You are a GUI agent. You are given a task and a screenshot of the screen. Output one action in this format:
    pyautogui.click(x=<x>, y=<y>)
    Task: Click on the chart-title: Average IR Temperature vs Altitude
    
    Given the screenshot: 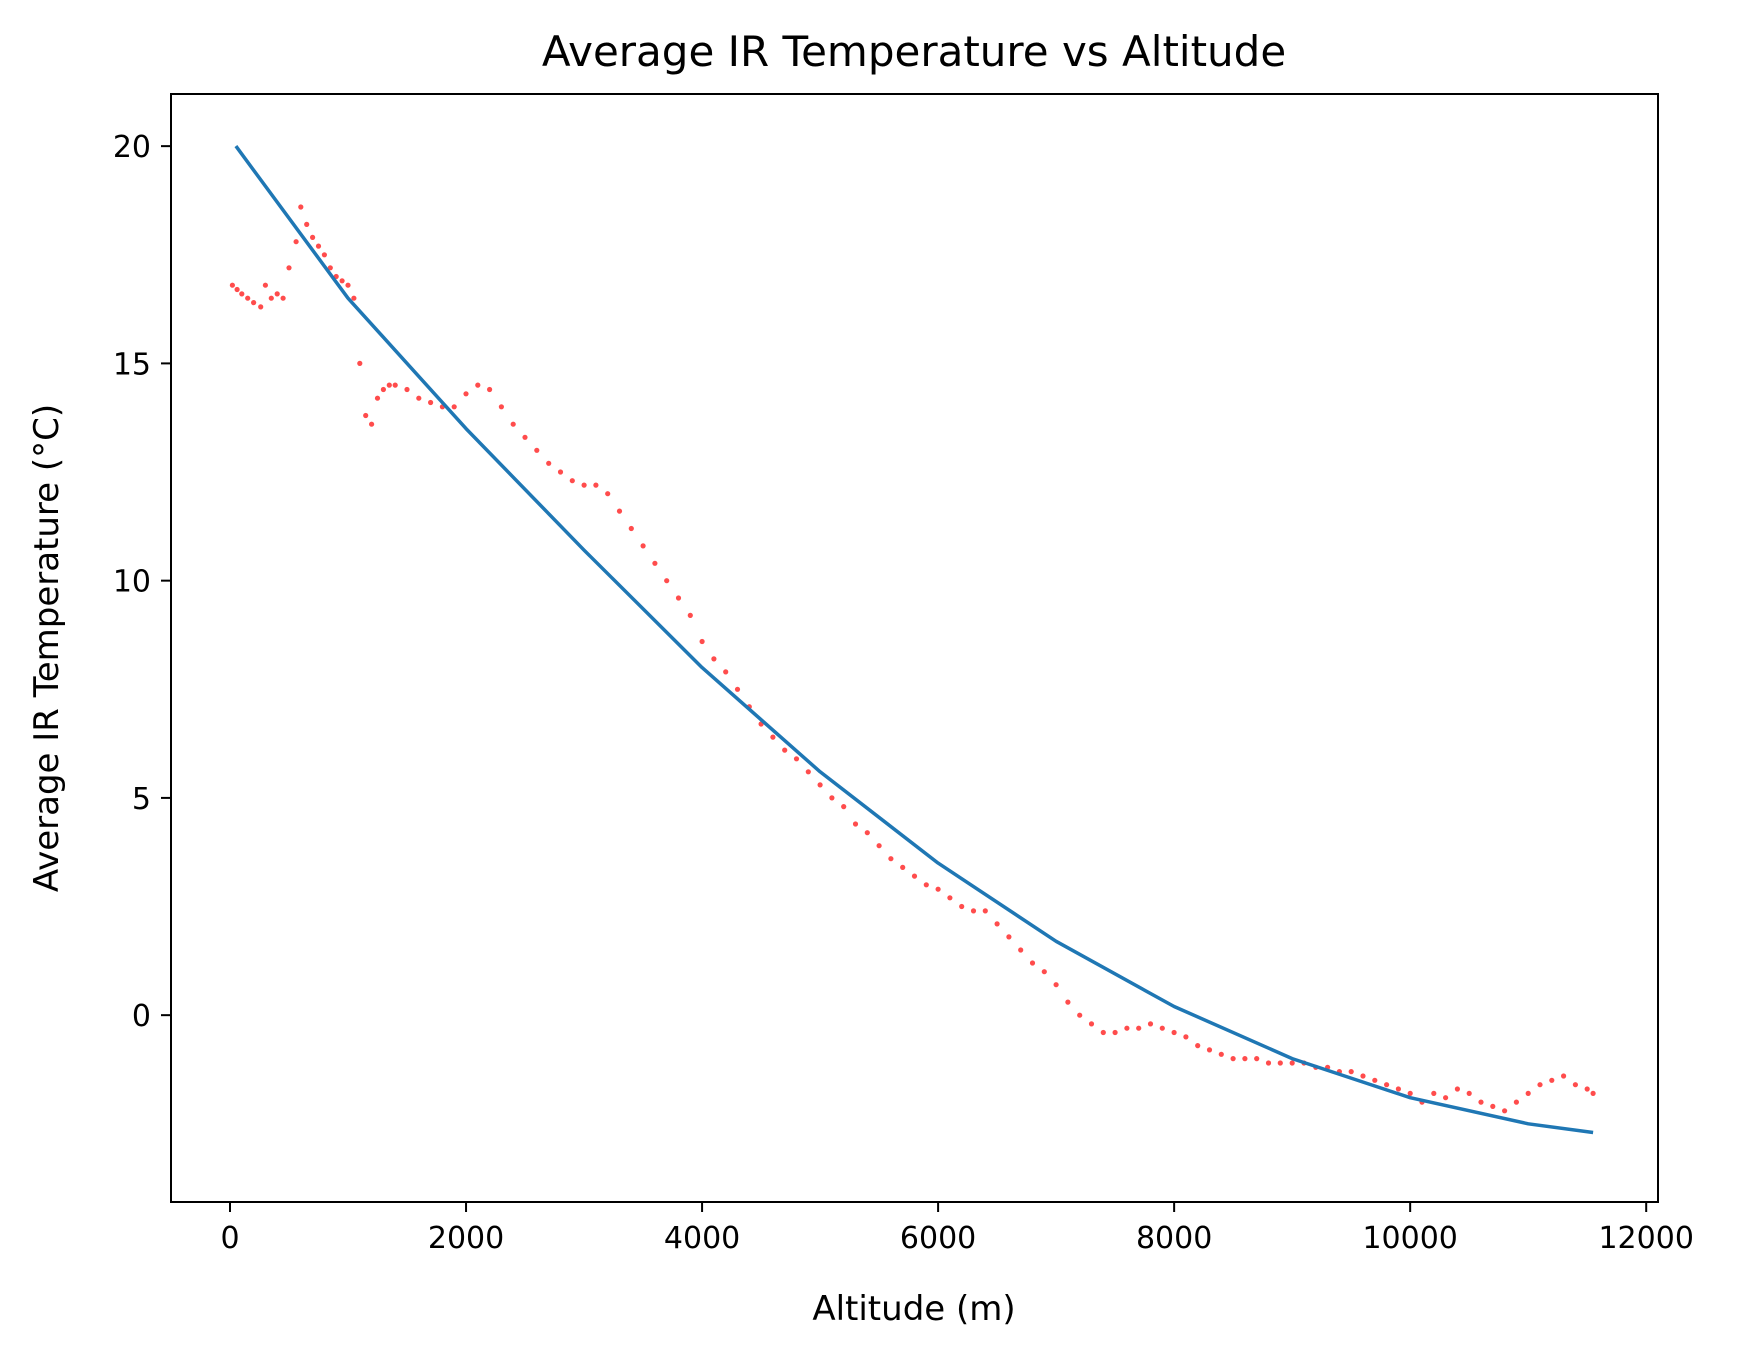 What is the action you would take?
    pyautogui.click(x=914, y=51)
    